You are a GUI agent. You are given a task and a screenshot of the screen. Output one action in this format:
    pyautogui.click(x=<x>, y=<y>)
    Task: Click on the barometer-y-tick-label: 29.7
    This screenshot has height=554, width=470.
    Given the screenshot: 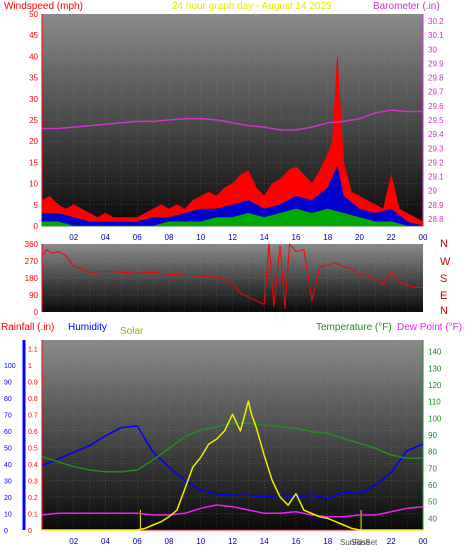 What is the action you would take?
    pyautogui.click(x=436, y=92)
    